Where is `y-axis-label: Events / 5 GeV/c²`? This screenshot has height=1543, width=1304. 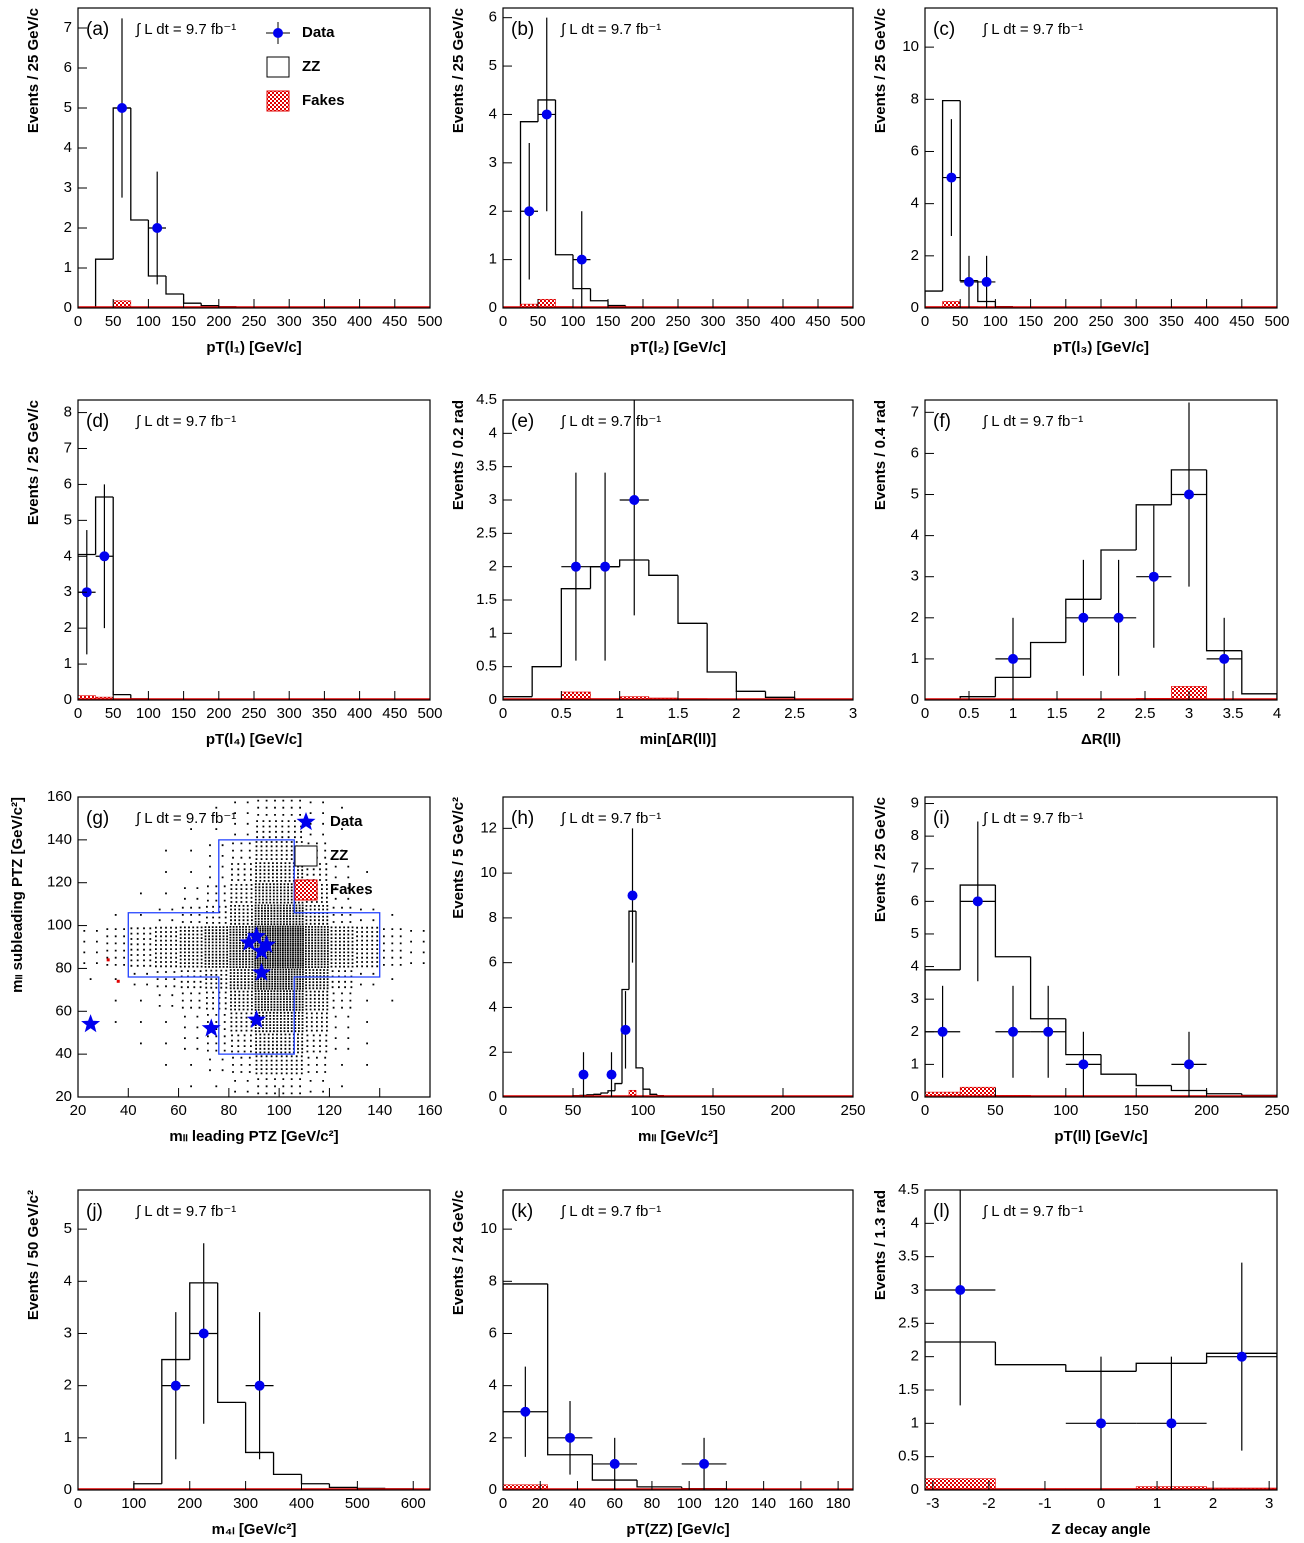
y-axis-label: Events / 5 GeV/c² is located at coordinates (458, 858).